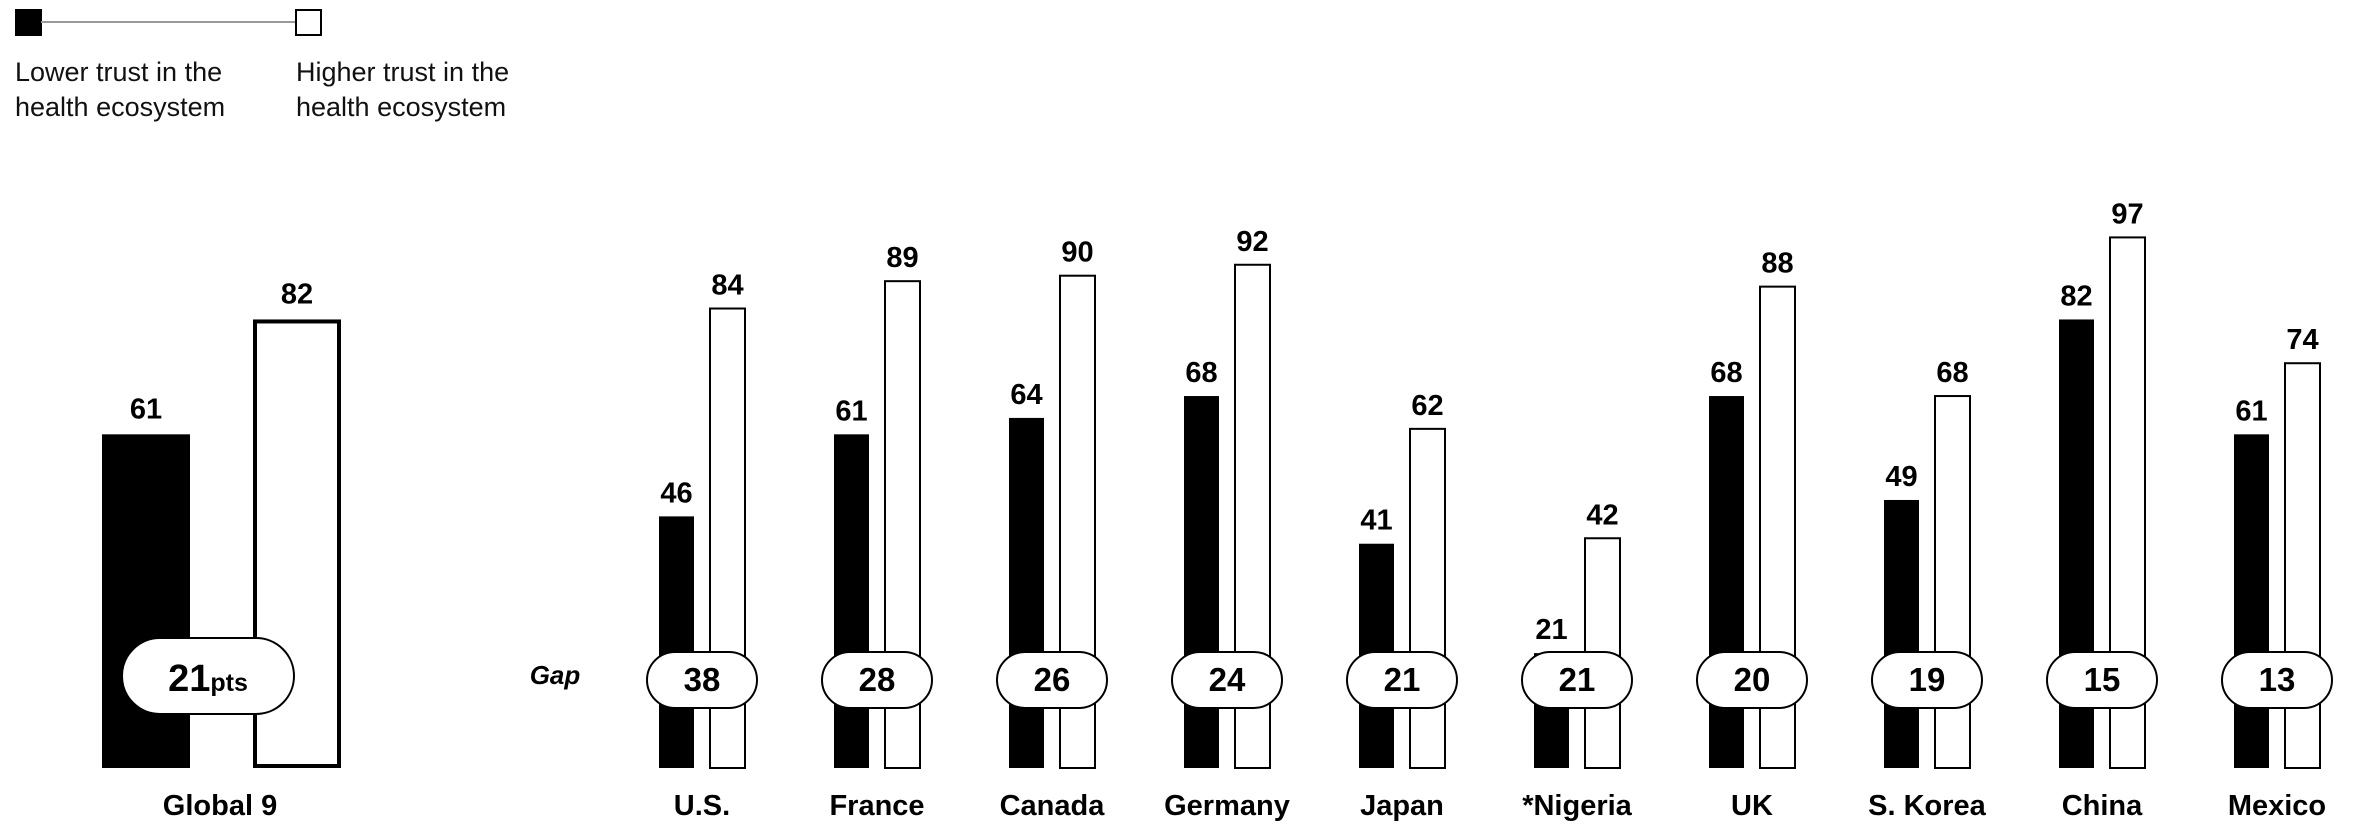 Image resolution: width=2356 pixels, height=825 pixels. I want to click on data-label-higher-0: 84, so click(727, 286).